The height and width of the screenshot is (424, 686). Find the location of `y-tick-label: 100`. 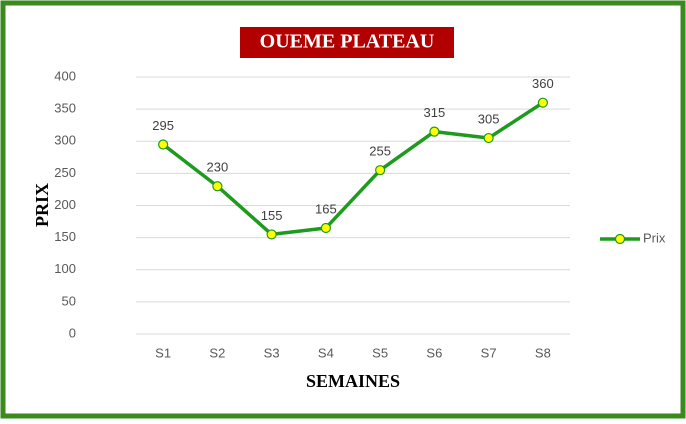

y-tick-label: 100 is located at coordinates (65, 268).